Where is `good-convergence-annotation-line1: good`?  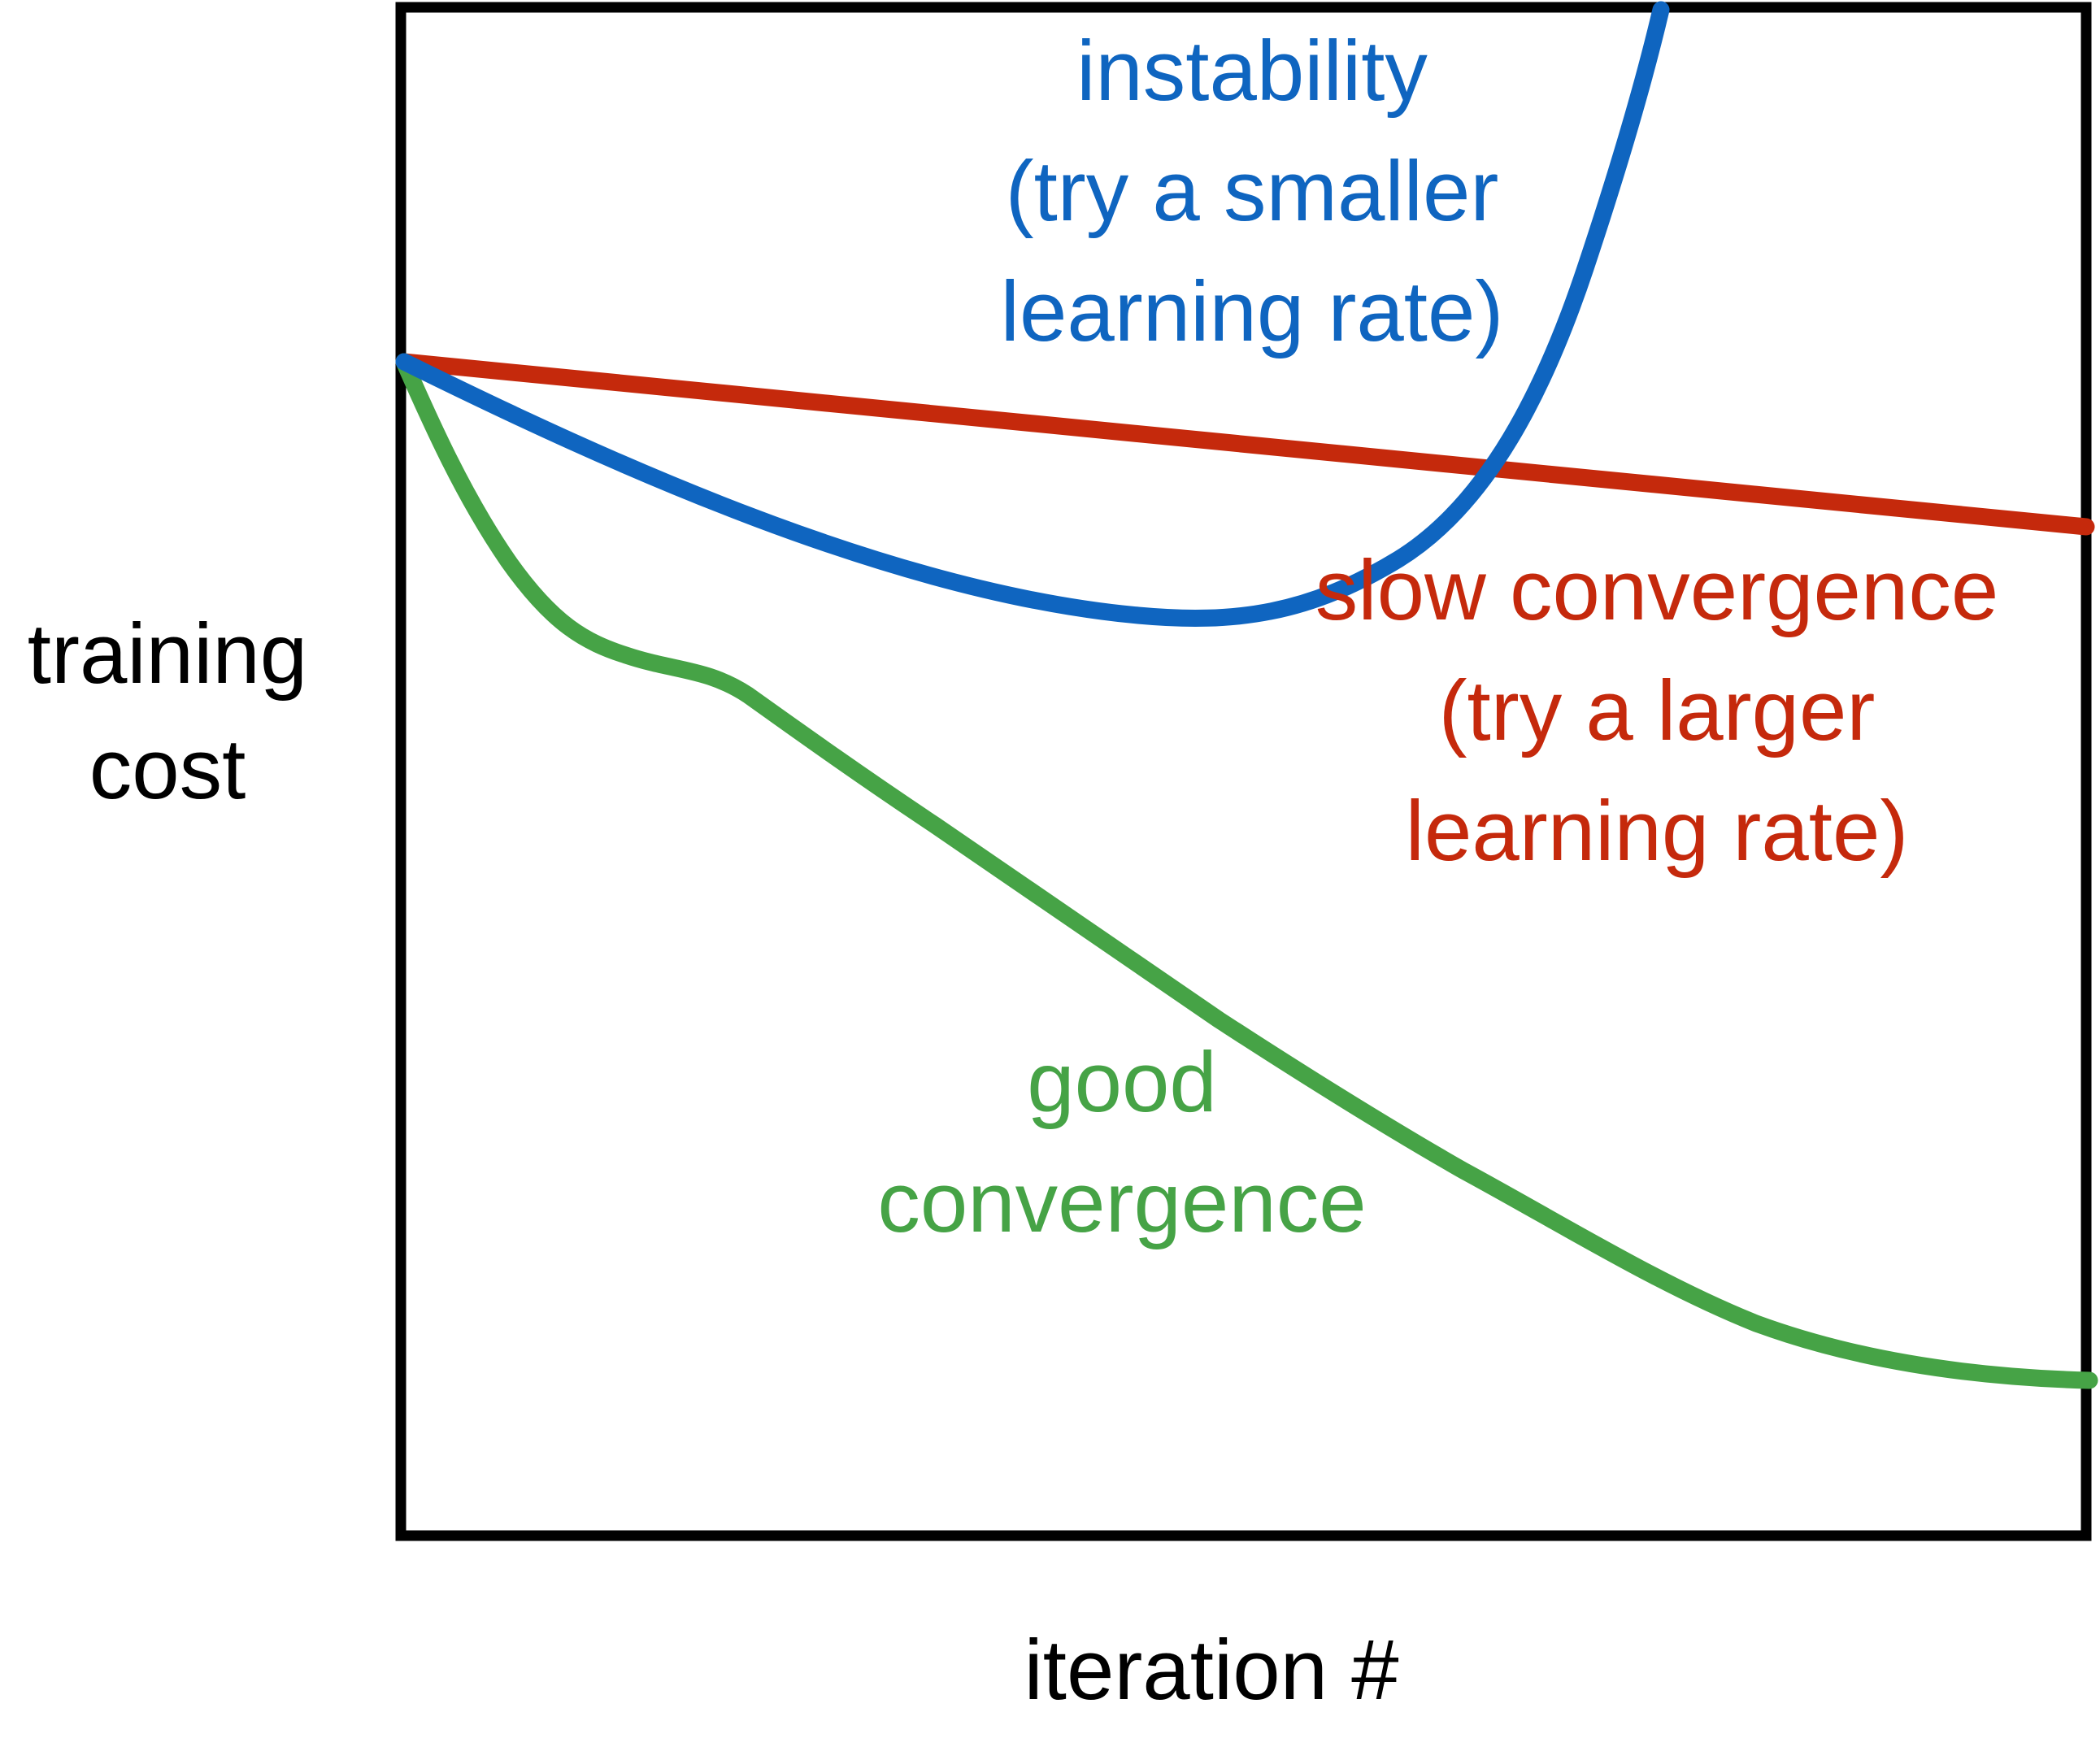
good-convergence-annotation-line1: good is located at coordinates (1122, 1082).